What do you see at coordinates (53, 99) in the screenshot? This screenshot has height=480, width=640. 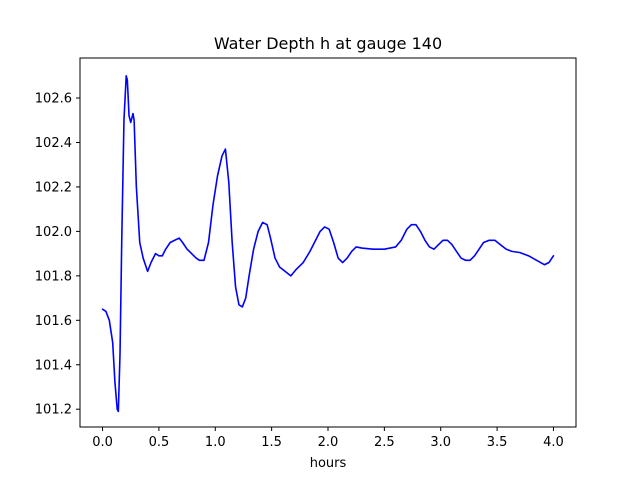 I see `y-tick-label: 102.6` at bounding box center [53, 99].